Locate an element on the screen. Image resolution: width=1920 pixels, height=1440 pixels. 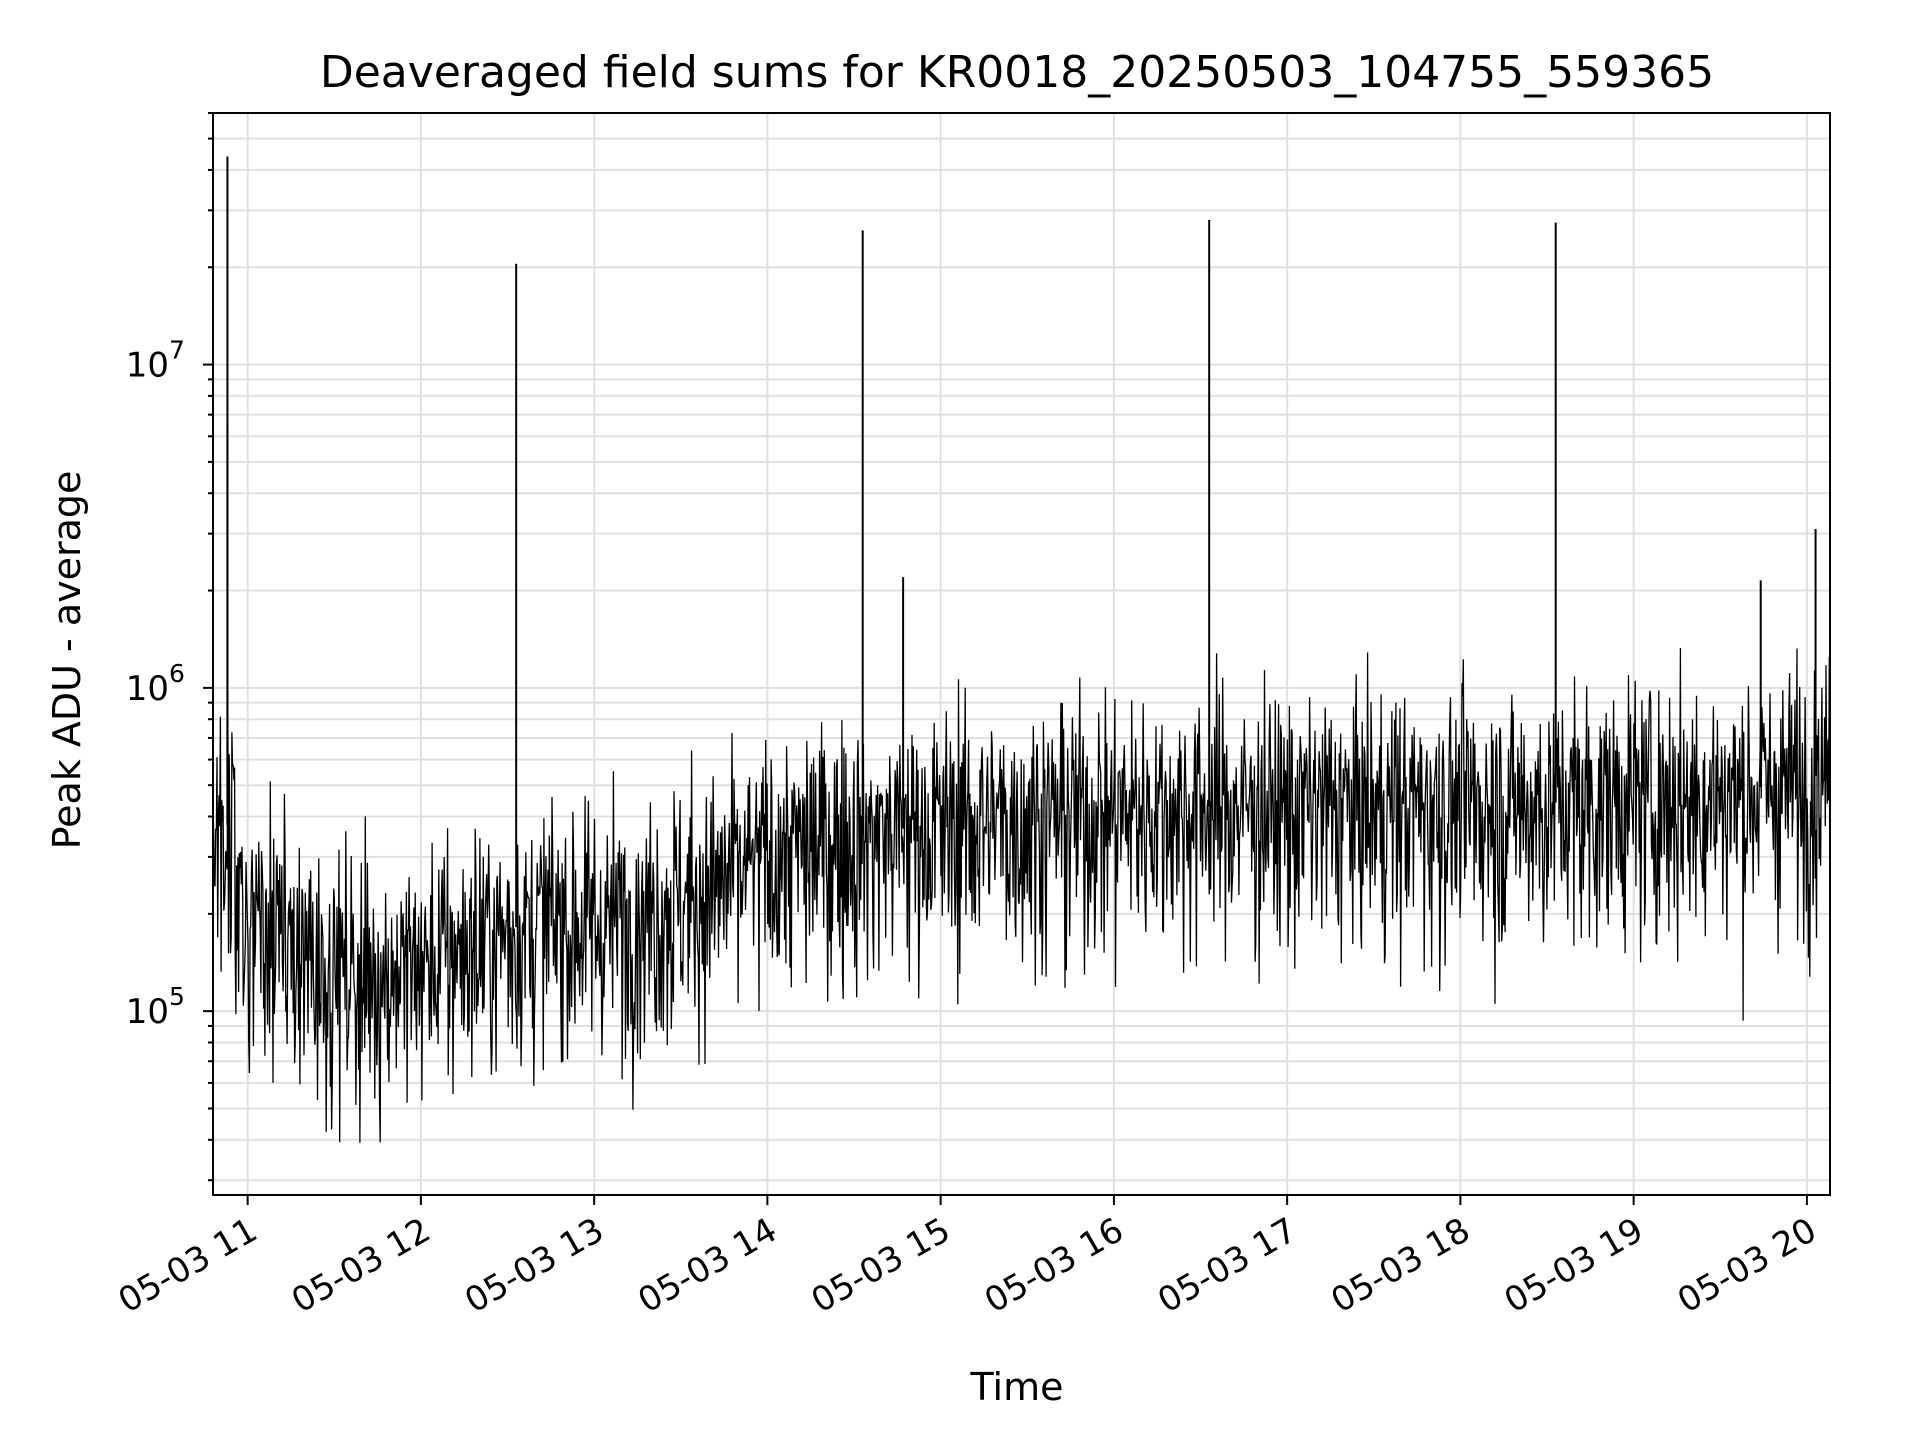
y-axis-label: Peak ADU - average is located at coordinates (67, 660).